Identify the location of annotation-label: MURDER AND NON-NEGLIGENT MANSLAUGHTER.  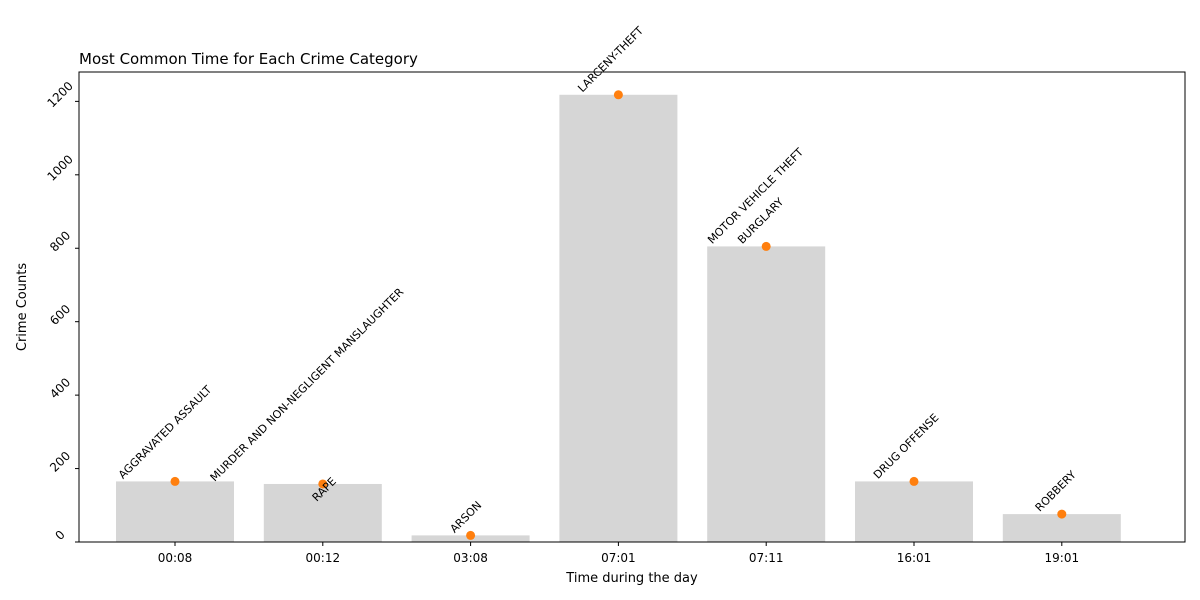
(307, 384).